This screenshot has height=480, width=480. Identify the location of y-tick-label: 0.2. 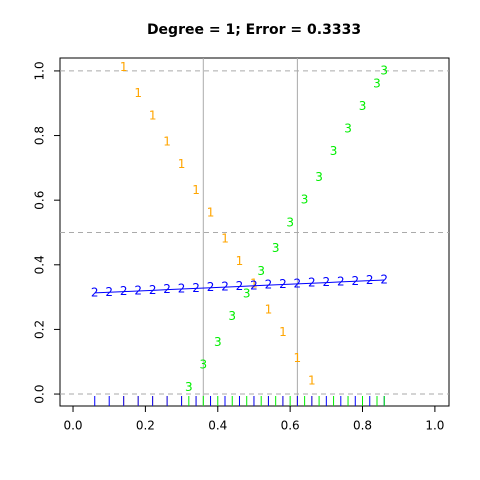
(40, 329).